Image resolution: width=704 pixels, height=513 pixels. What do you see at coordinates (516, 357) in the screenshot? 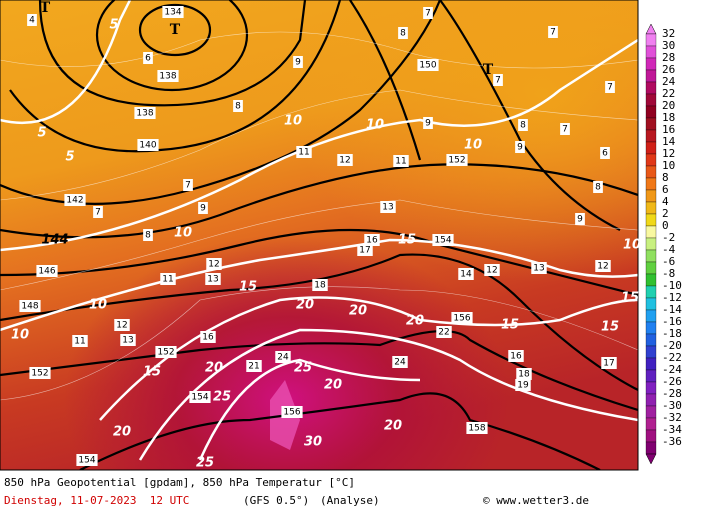
I see `contour-label: 16` at bounding box center [516, 357].